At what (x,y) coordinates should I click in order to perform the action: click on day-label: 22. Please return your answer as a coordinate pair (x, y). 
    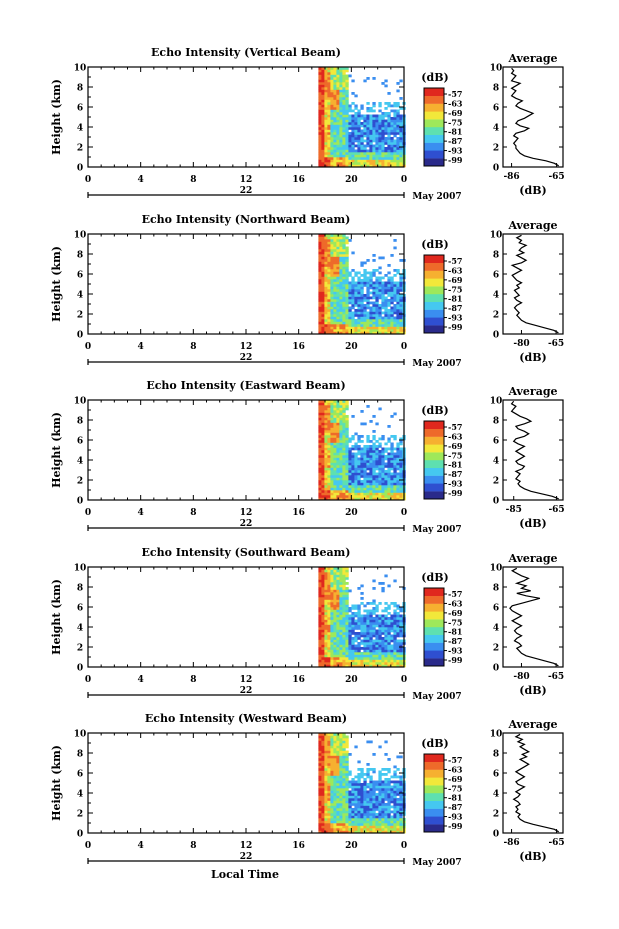
    Looking at the image, I should click on (246, 691).